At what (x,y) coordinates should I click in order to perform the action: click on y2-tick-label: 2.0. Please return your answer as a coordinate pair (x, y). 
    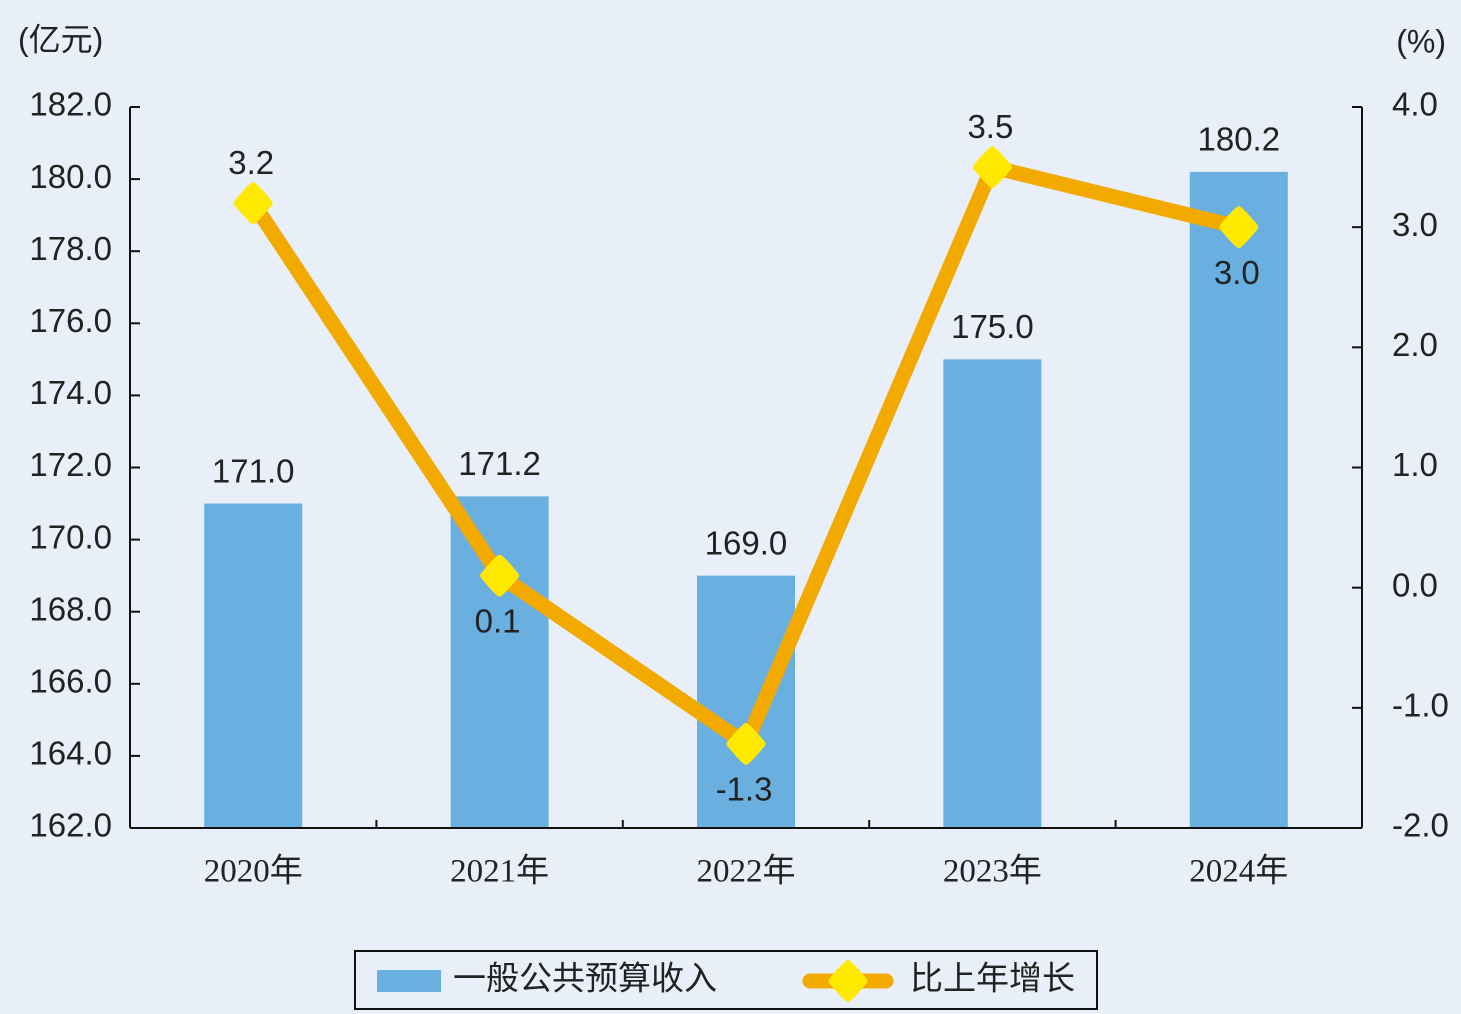
    Looking at the image, I should click on (1415, 344).